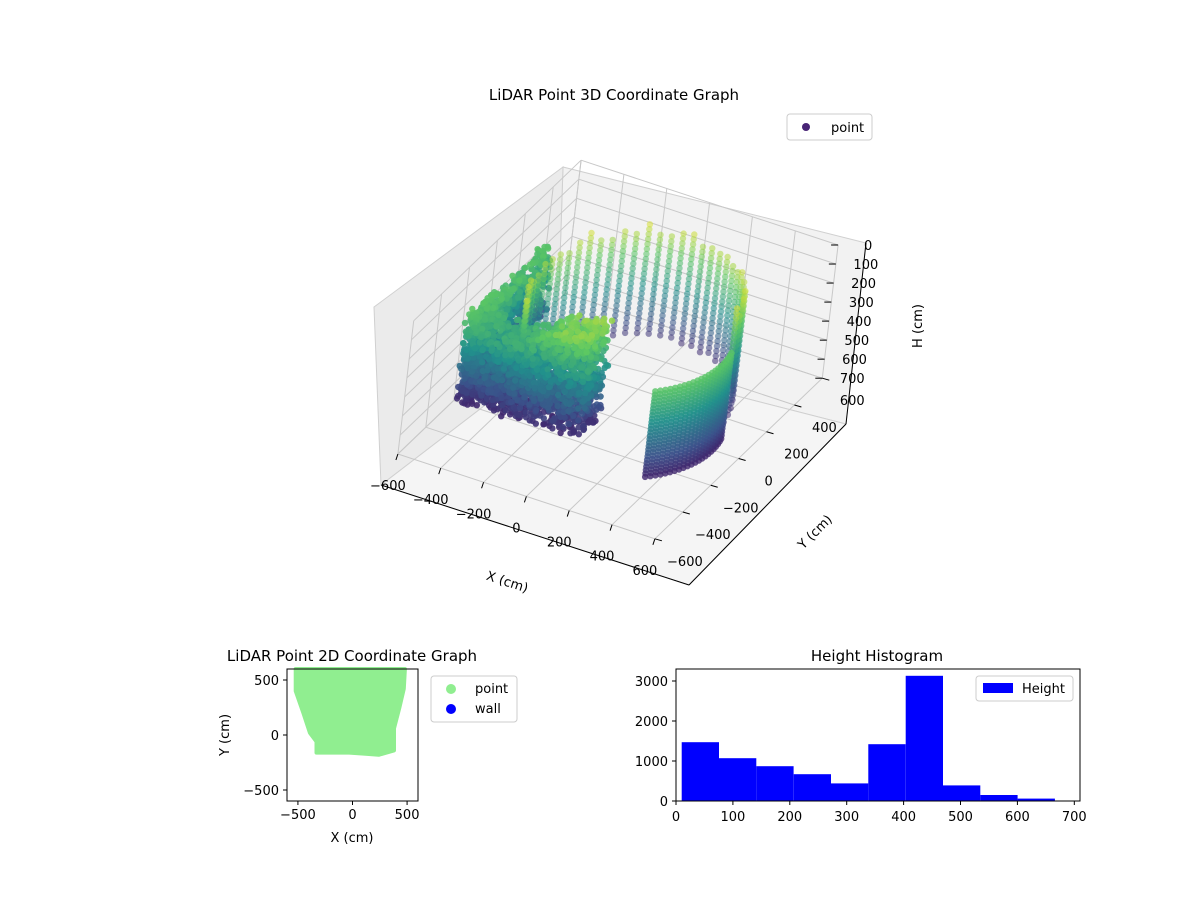  I want to click on chart2d-y-tick-label: 500, so click(266, 681).